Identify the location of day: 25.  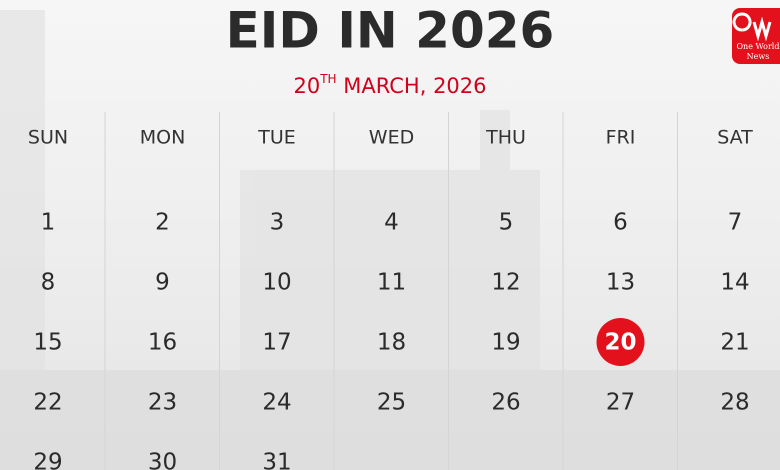
(391, 403).